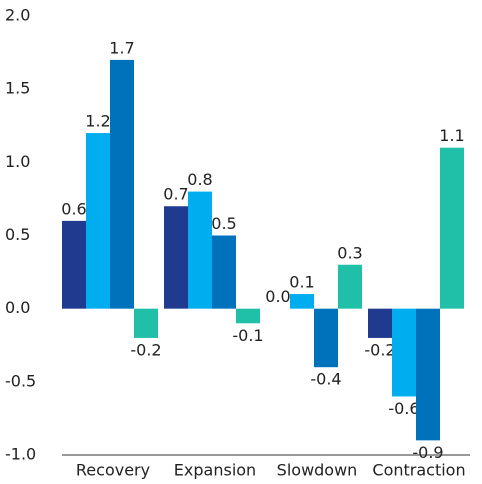 This screenshot has height=484, width=482. I want to click on y-tick-label: 0.5, so click(17, 234).